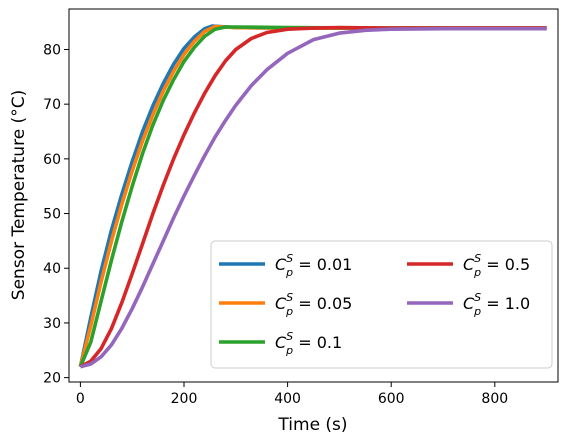 This screenshot has width=576, height=447. What do you see at coordinates (308, 343) in the screenshot?
I see `legend-label: CS p = 0.1` at bounding box center [308, 343].